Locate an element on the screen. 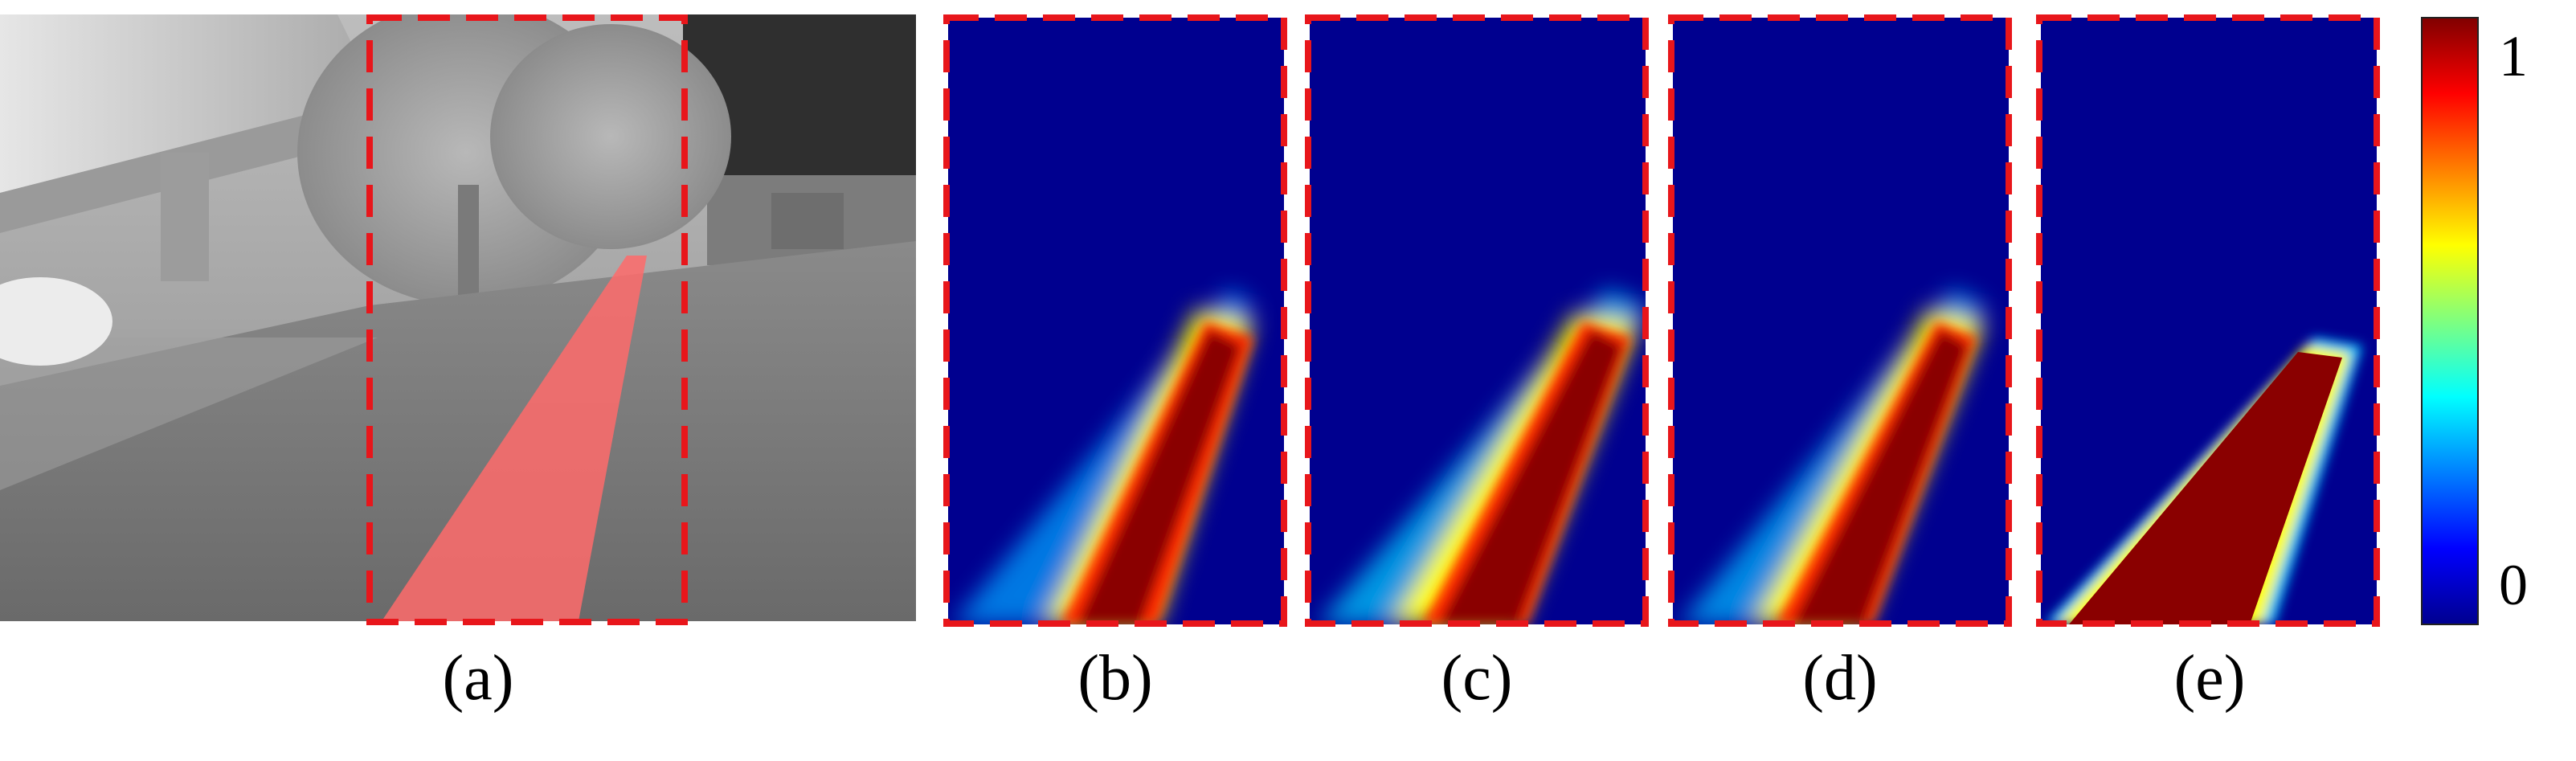 Image resolution: width=2576 pixels, height=761 pixels. panel-e-caption: (e) is located at coordinates (2210, 678).